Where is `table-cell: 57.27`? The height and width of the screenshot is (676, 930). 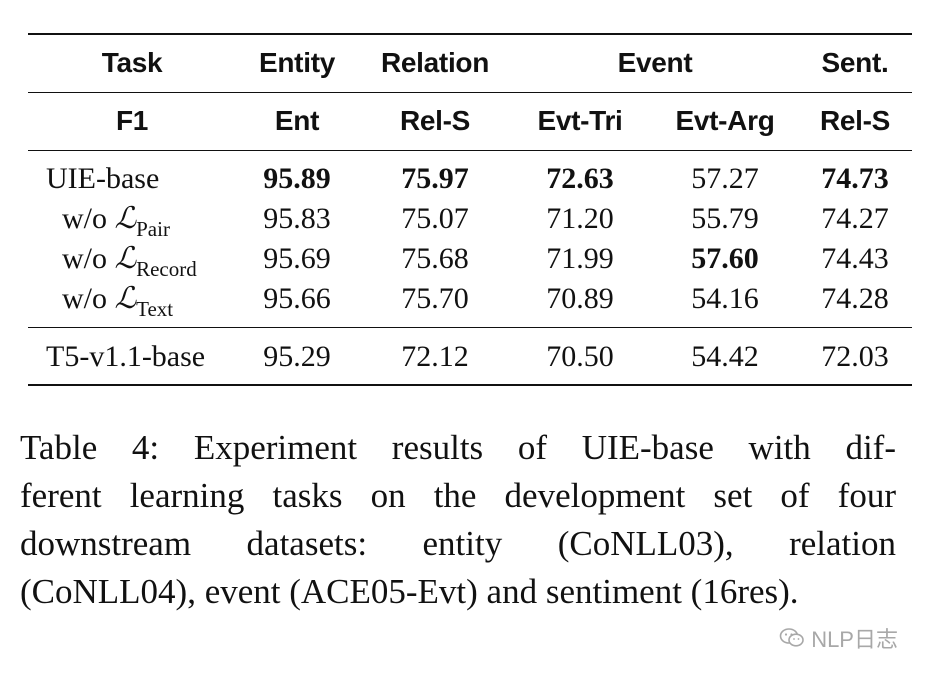
table-cell: 57.27 is located at coordinates (725, 178).